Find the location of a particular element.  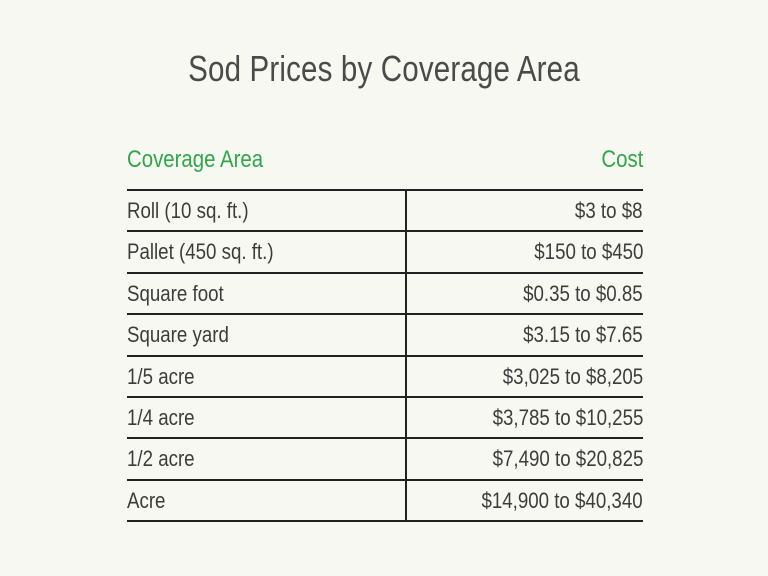

cost: $3,025 to $8,205 is located at coordinates (572, 376).